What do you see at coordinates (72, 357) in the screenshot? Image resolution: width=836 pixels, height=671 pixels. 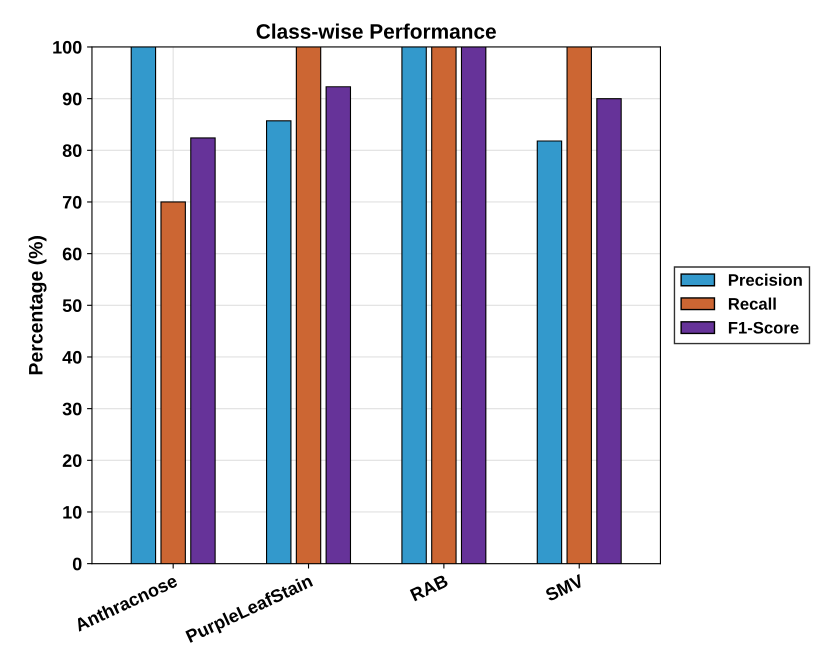 I see `y-tick-label: 40` at bounding box center [72, 357].